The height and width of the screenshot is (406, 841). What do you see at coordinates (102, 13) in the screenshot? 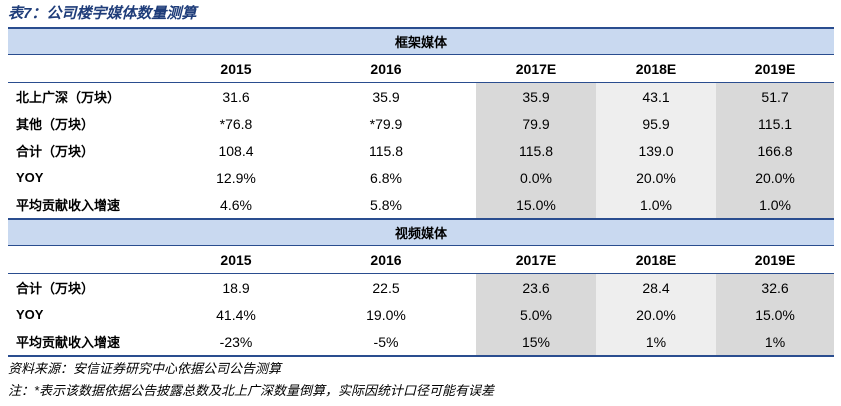
I see `table-title: 表7：公司楼宇媒体数量测算` at bounding box center [102, 13].